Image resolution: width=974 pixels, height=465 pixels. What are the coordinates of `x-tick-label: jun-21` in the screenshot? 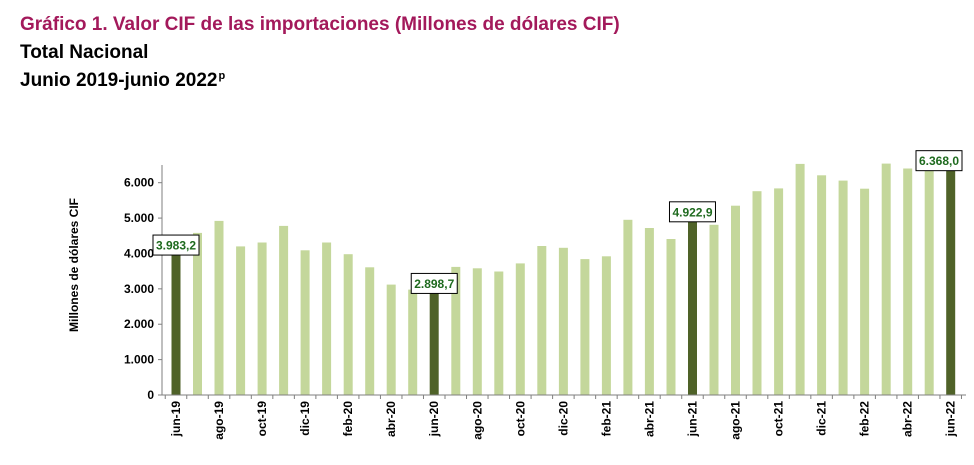 It's located at (692, 419).